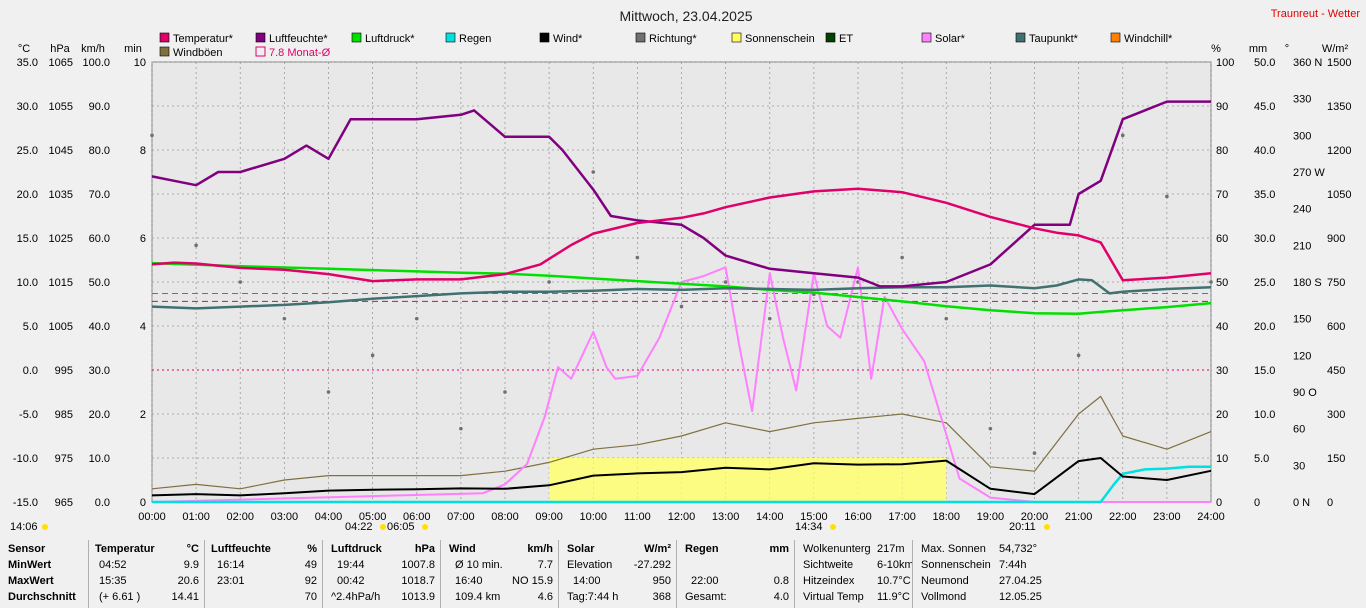 Image resolution: width=1366 pixels, height=608 pixels. I want to click on solar-tick-label: 0, so click(1330, 503).